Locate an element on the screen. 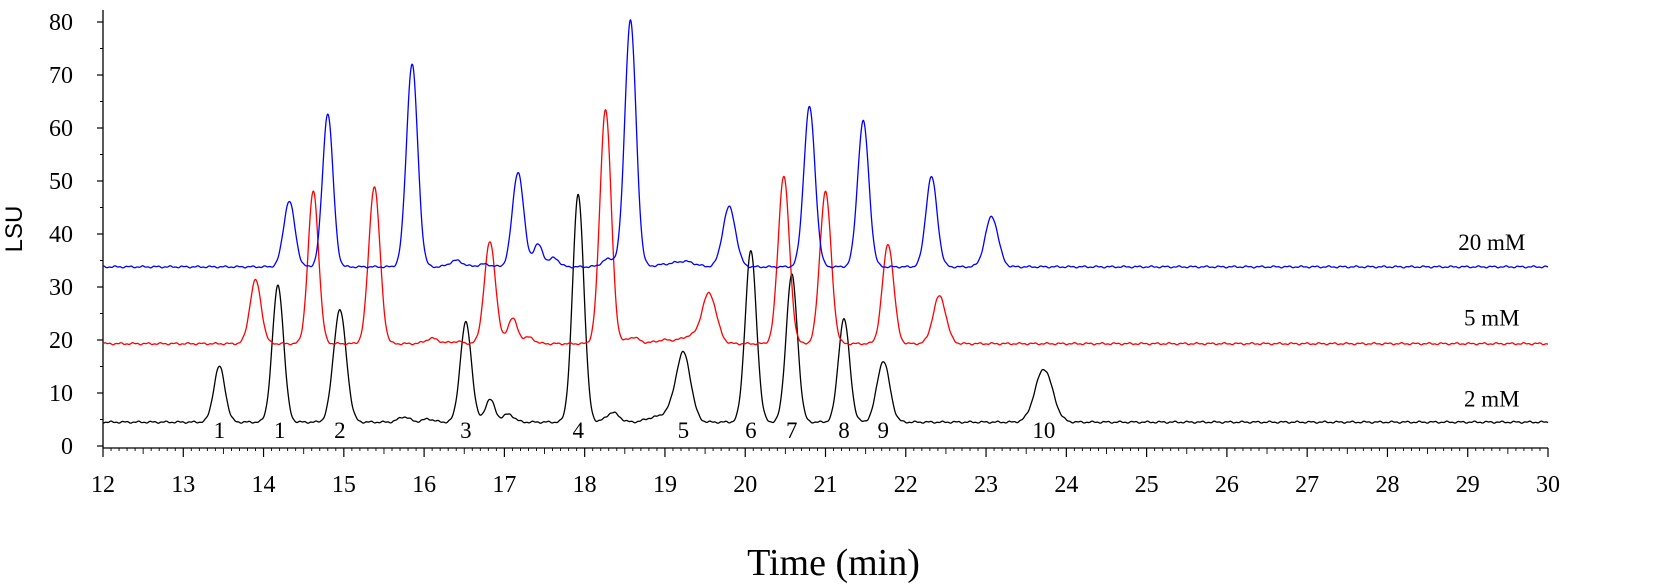  y-tick-label: 20 is located at coordinates (61, 341).